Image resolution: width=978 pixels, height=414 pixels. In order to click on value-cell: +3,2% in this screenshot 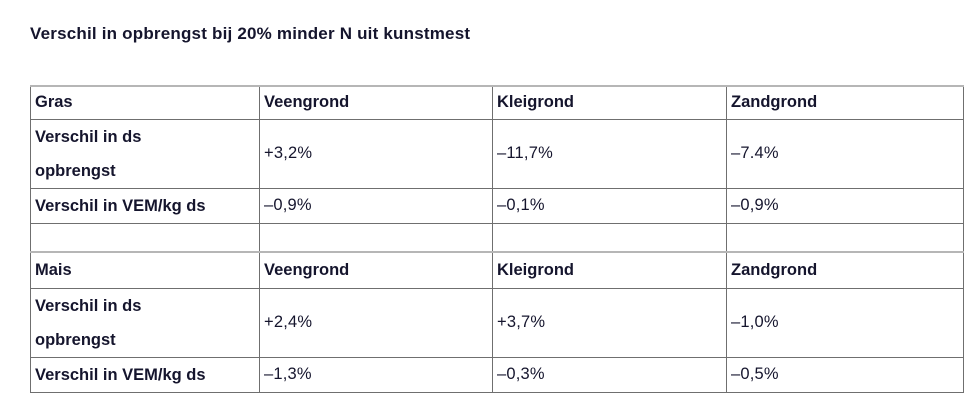, I will do `click(376, 153)`.